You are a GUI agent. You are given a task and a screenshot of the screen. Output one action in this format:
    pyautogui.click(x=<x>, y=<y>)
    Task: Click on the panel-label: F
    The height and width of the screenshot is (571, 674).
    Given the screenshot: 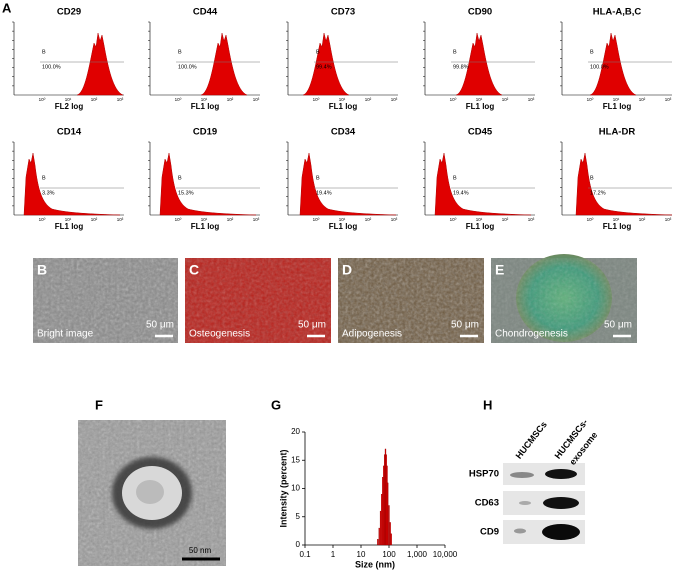 What is the action you would take?
    pyautogui.click(x=99, y=404)
    